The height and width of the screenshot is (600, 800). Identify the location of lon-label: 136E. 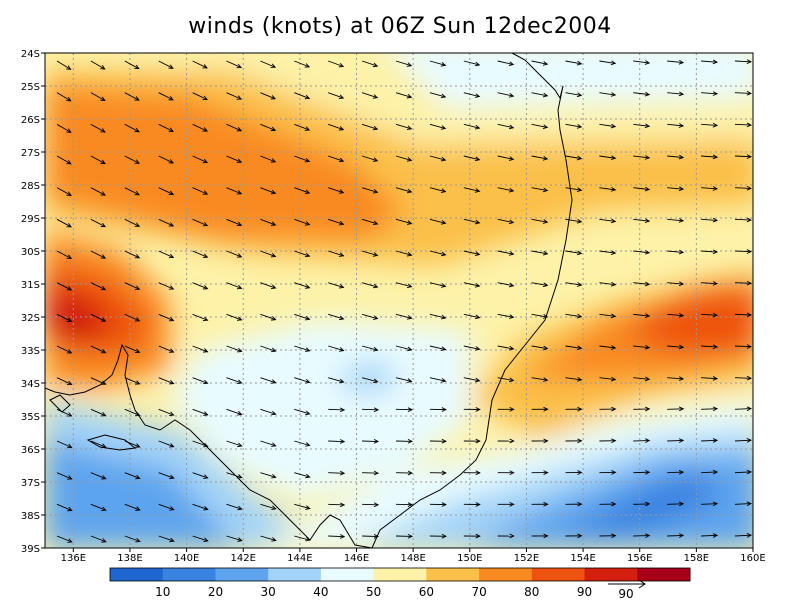
(73, 558).